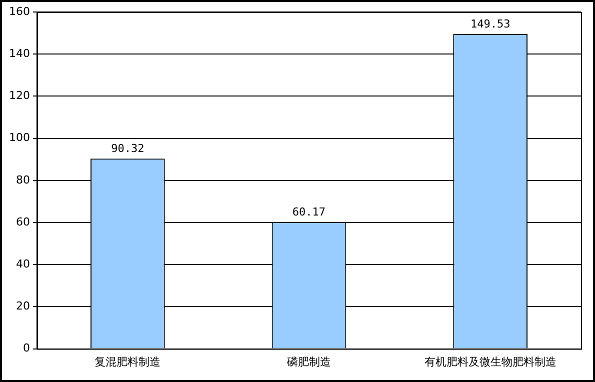 This screenshot has height=382, width=595. Describe the element at coordinates (23, 263) in the screenshot. I see `y-tick-label: 40` at that location.